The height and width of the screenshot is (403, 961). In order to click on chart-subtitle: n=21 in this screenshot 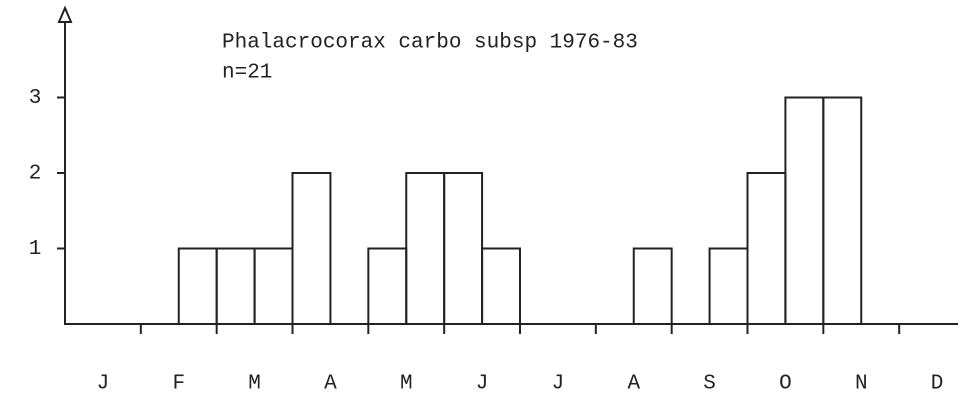, I will do `click(247, 73)`.